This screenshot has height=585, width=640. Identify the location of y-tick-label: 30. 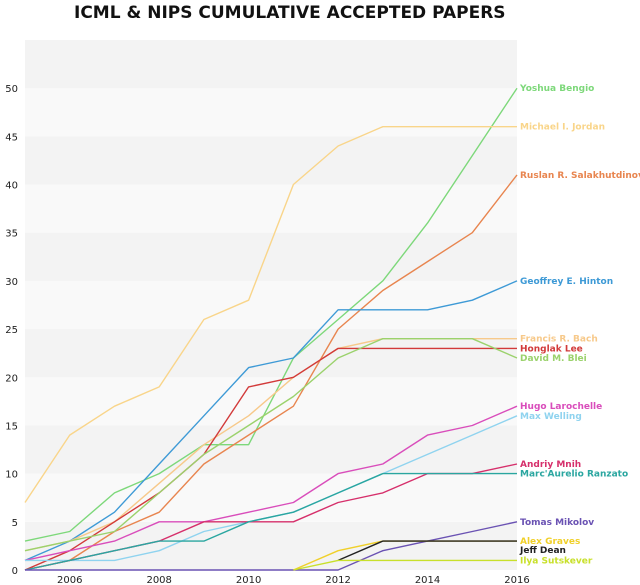
(11, 282).